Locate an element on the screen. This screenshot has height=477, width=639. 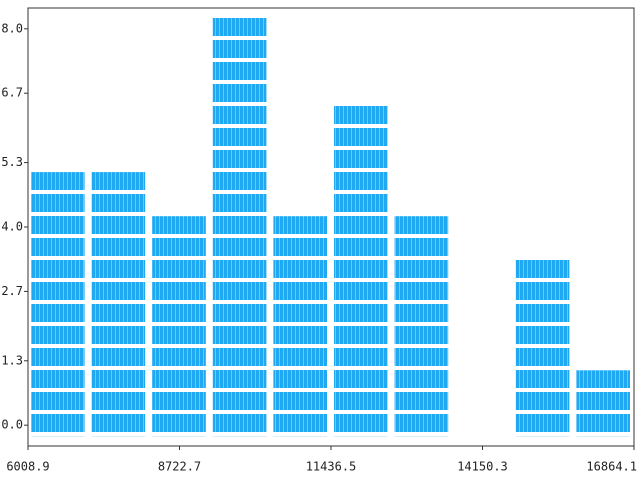
y-tick-label: 5.3 is located at coordinates (12, 162).